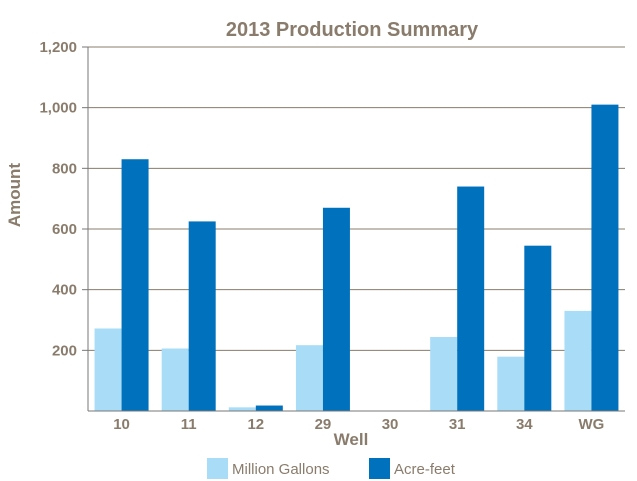  Describe the element at coordinates (255, 424) in the screenshot. I see `x-tick-label: 12` at that location.